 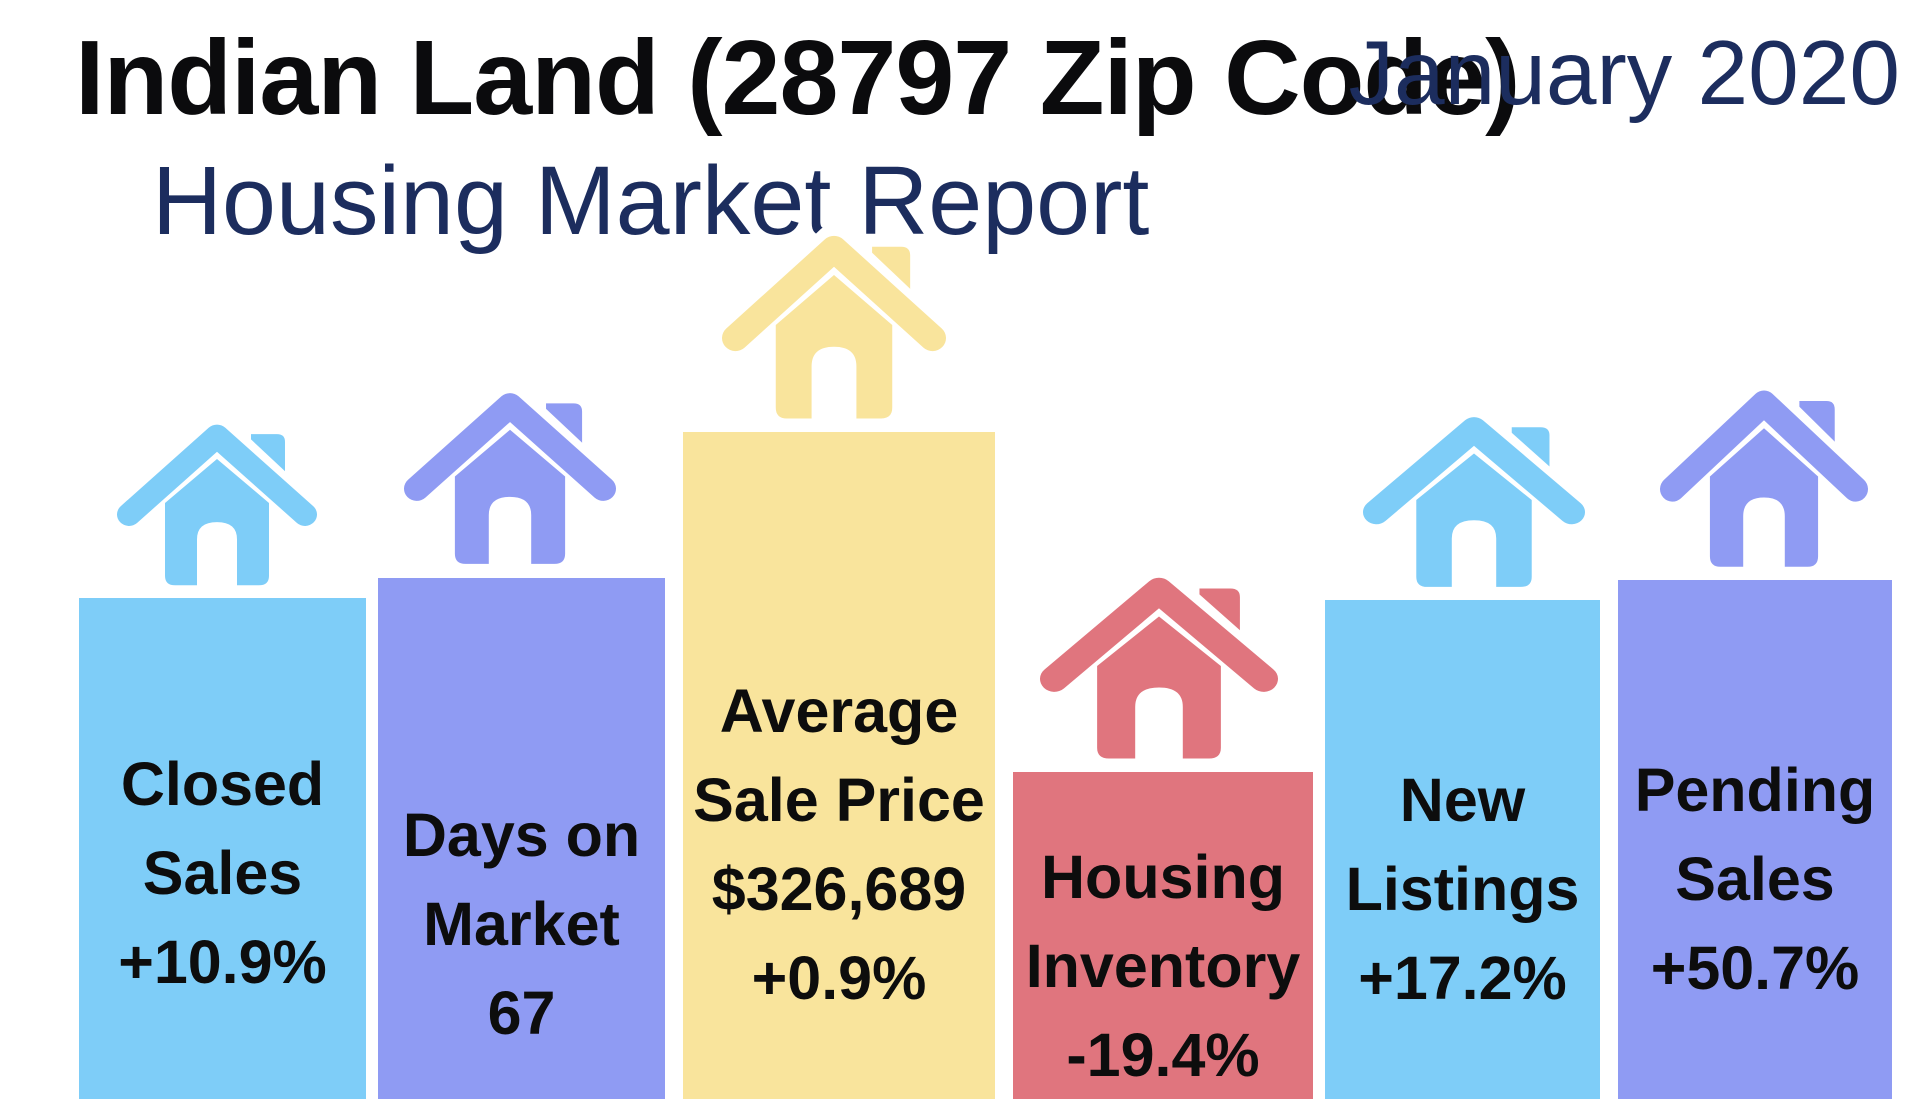 What do you see at coordinates (839, 889) in the screenshot?
I see `label-line-value: $326,689` at bounding box center [839, 889].